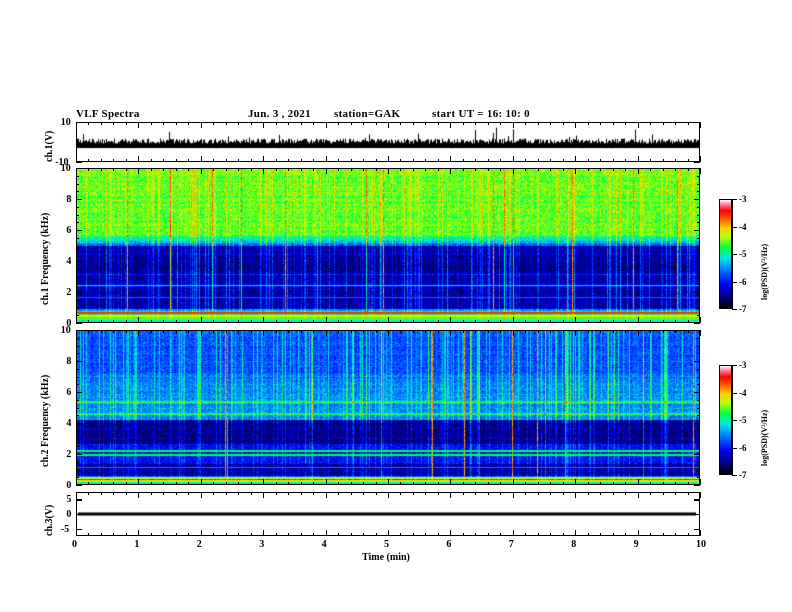 The width and height of the screenshot is (792, 612). What do you see at coordinates (69, 500) in the screenshot?
I see `y-tick-label: 5` at bounding box center [69, 500].